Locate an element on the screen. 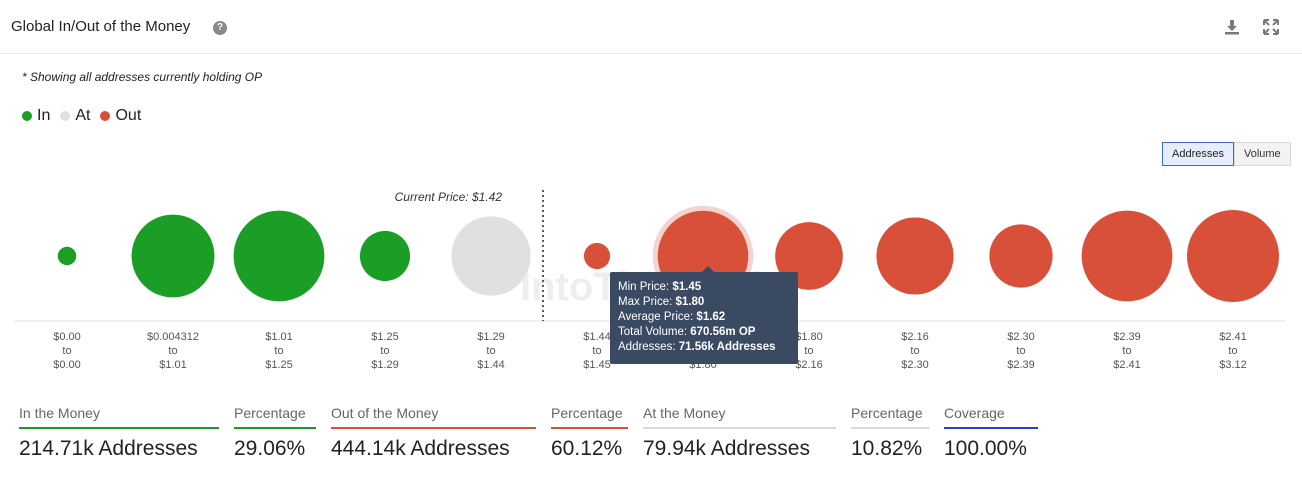  metric-toggle: Addresses Volume is located at coordinates (1226, 154).